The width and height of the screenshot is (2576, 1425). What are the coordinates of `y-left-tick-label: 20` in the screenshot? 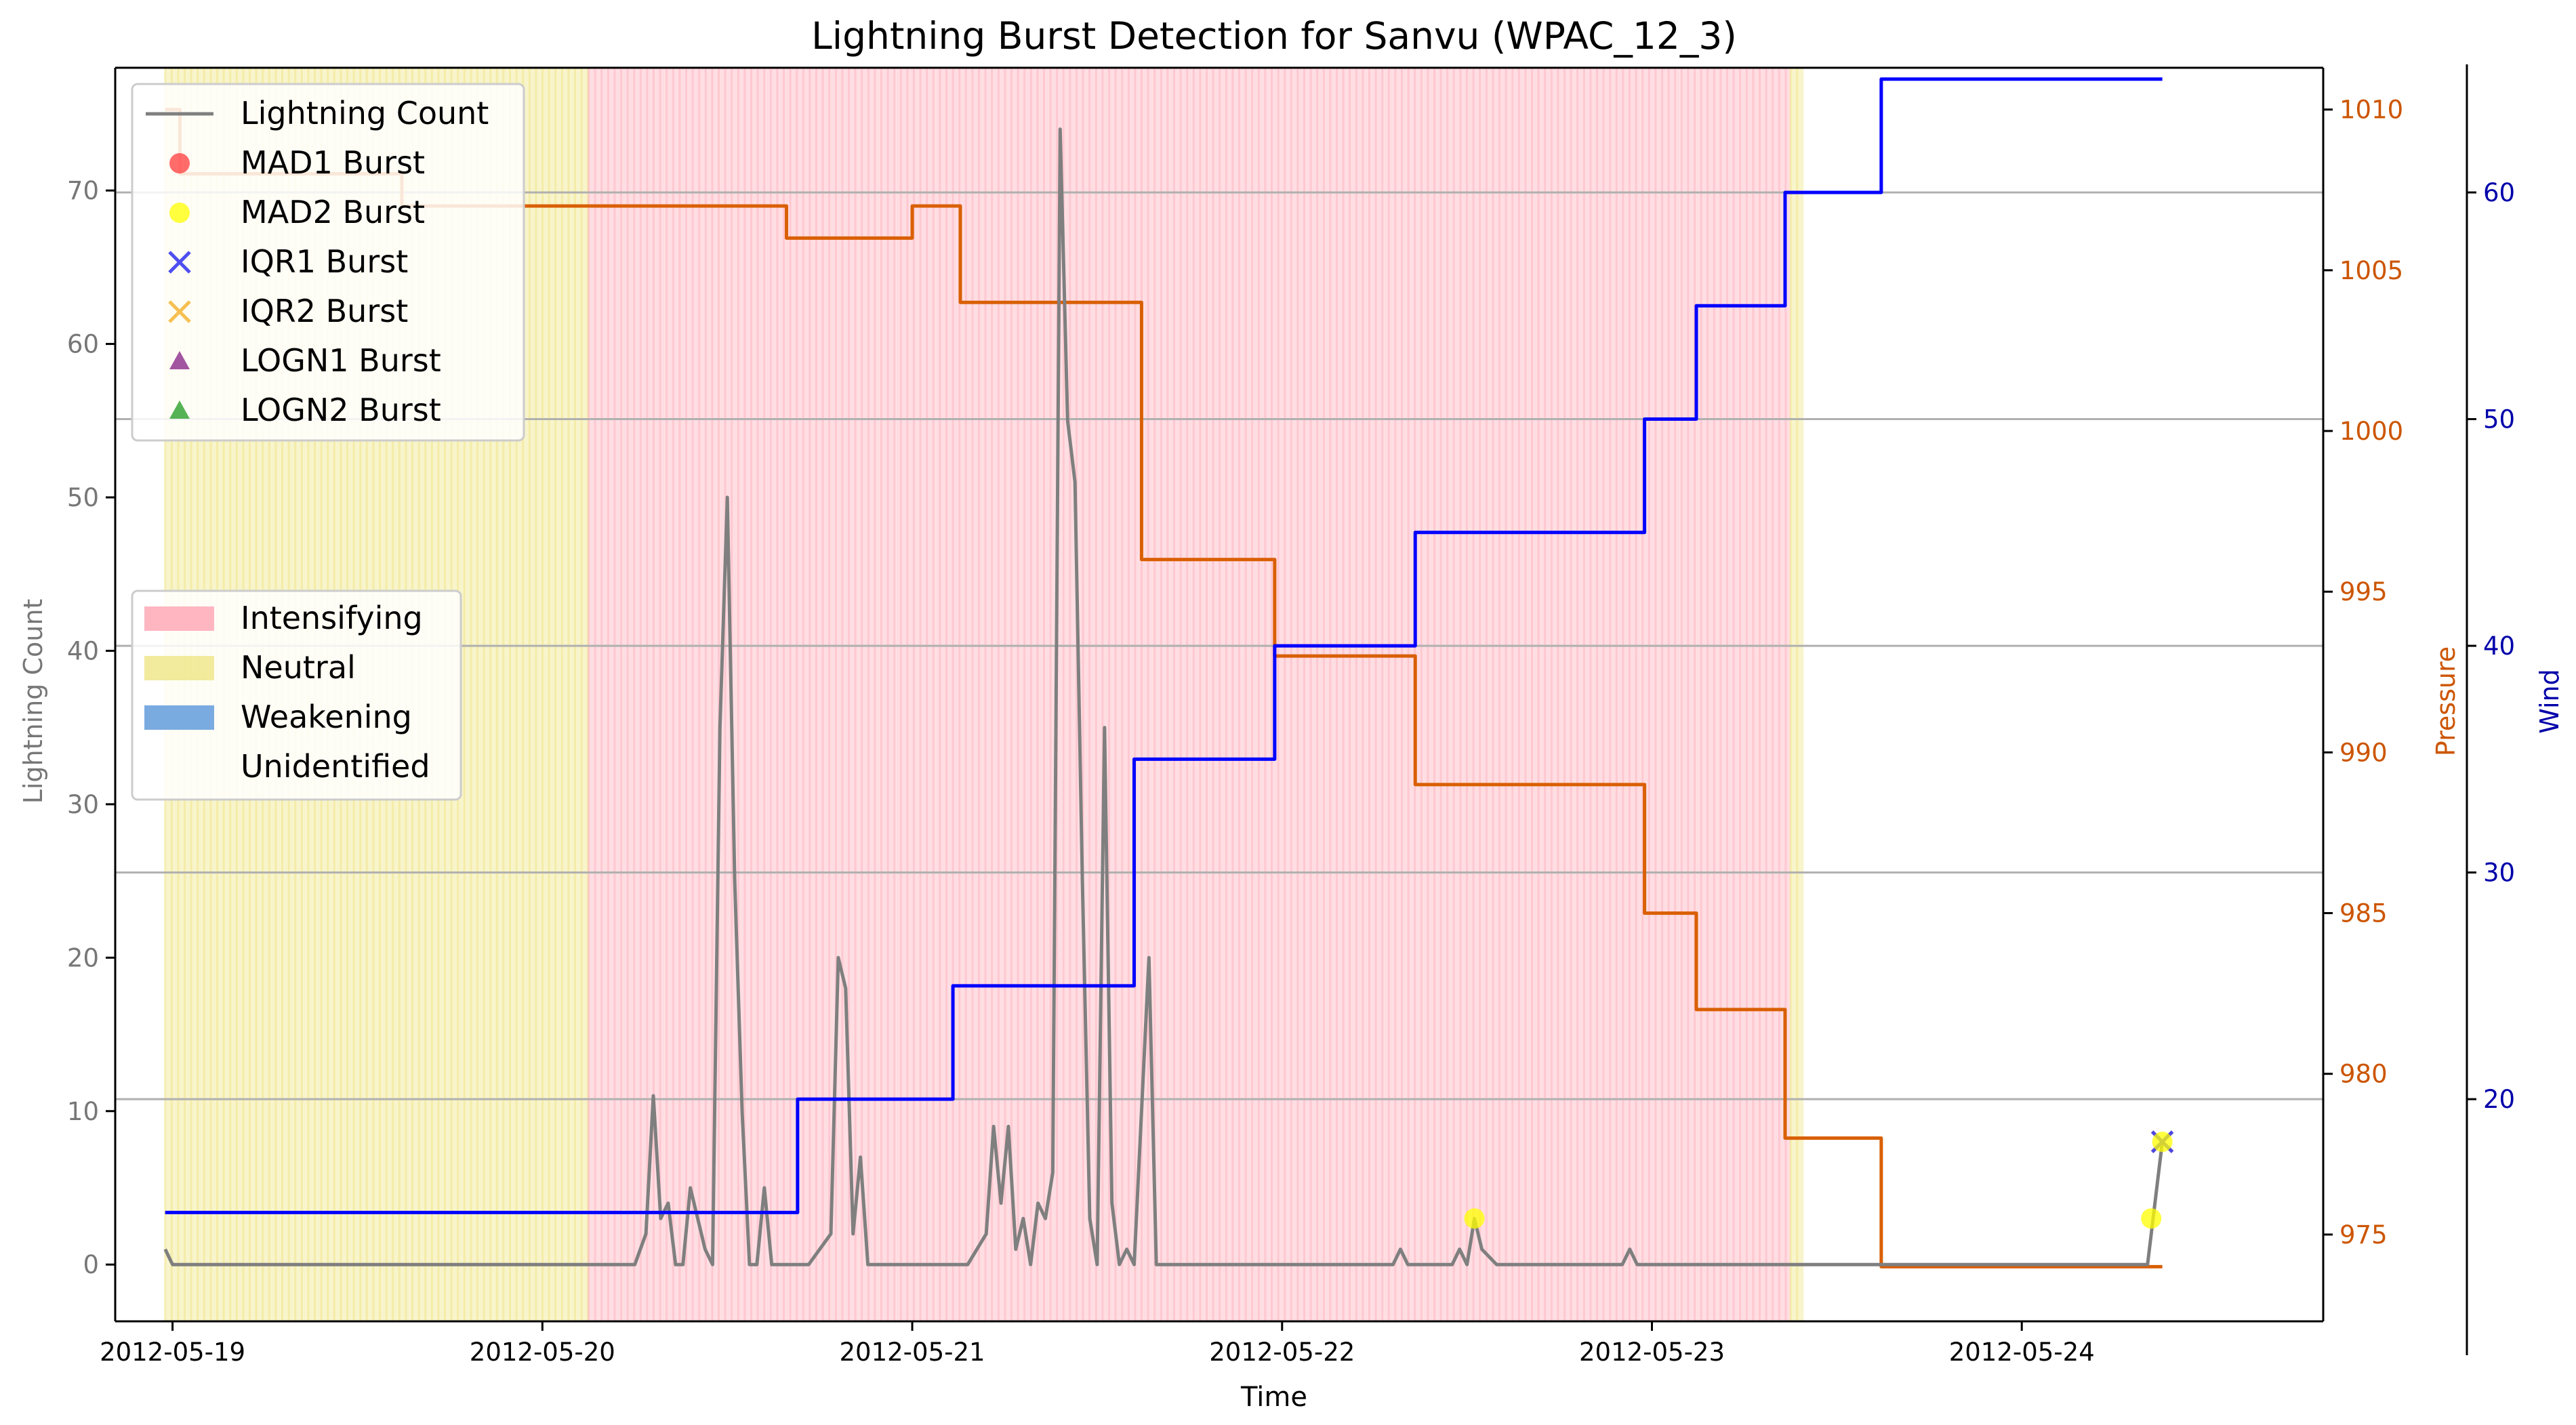 It's located at (83, 957).